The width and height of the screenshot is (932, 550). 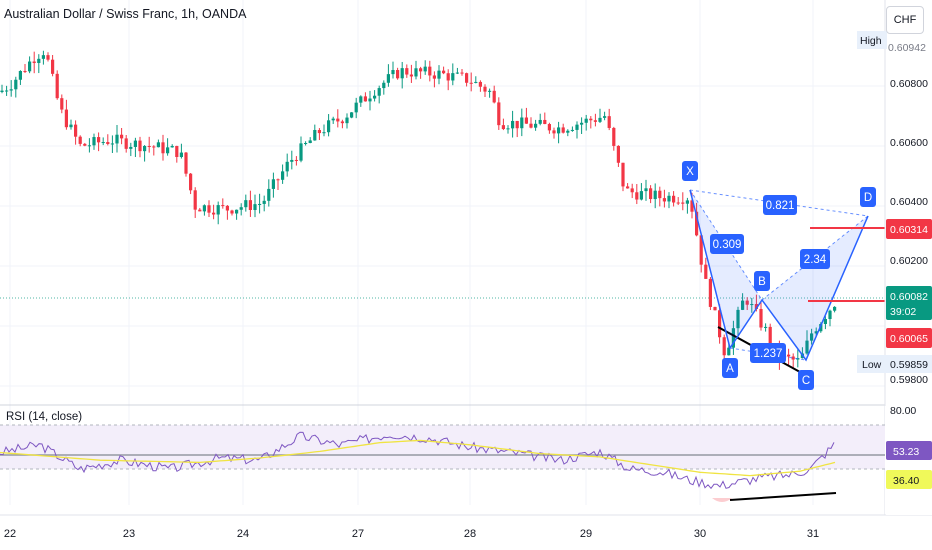 I want to click on ratio-xb-label: 0.309, so click(x=727, y=244).